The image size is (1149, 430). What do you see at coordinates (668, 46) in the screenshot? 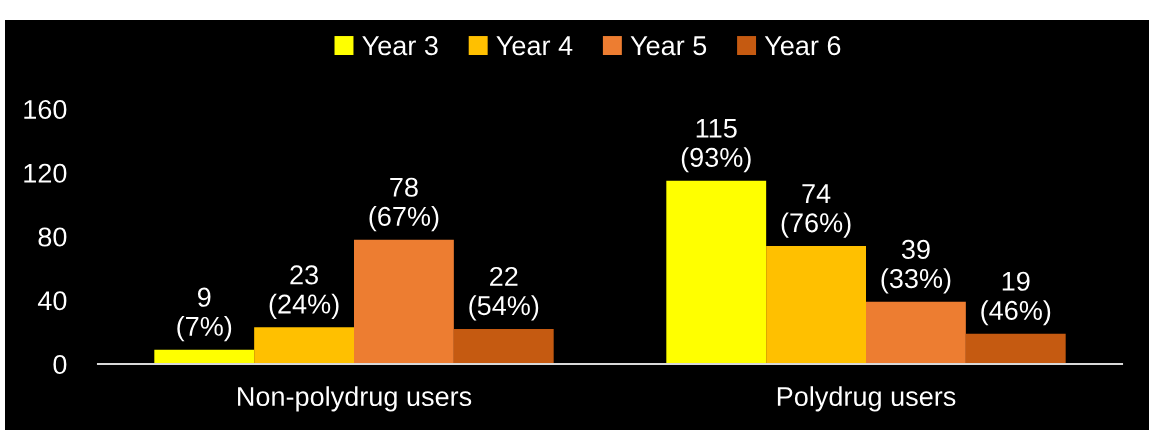
I see `legend-label: Year 5` at bounding box center [668, 46].